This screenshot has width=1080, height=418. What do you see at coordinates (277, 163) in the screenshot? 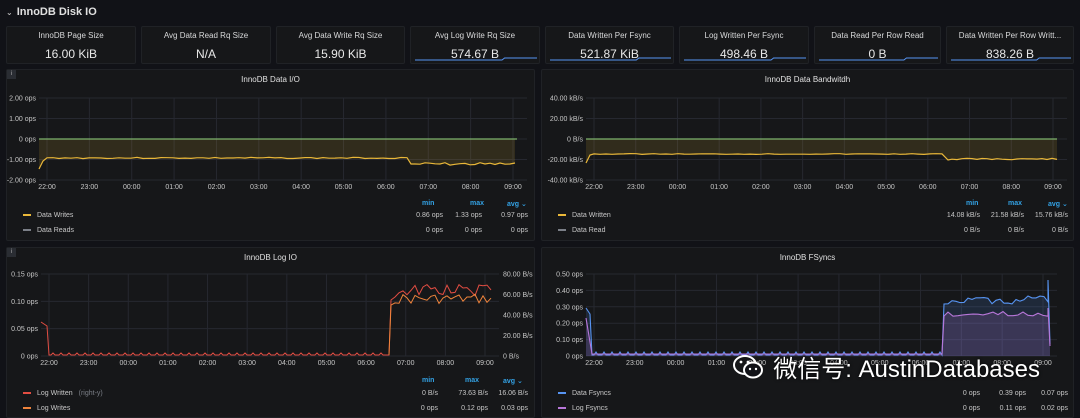
I see `series-data-writes` at bounding box center [277, 163].